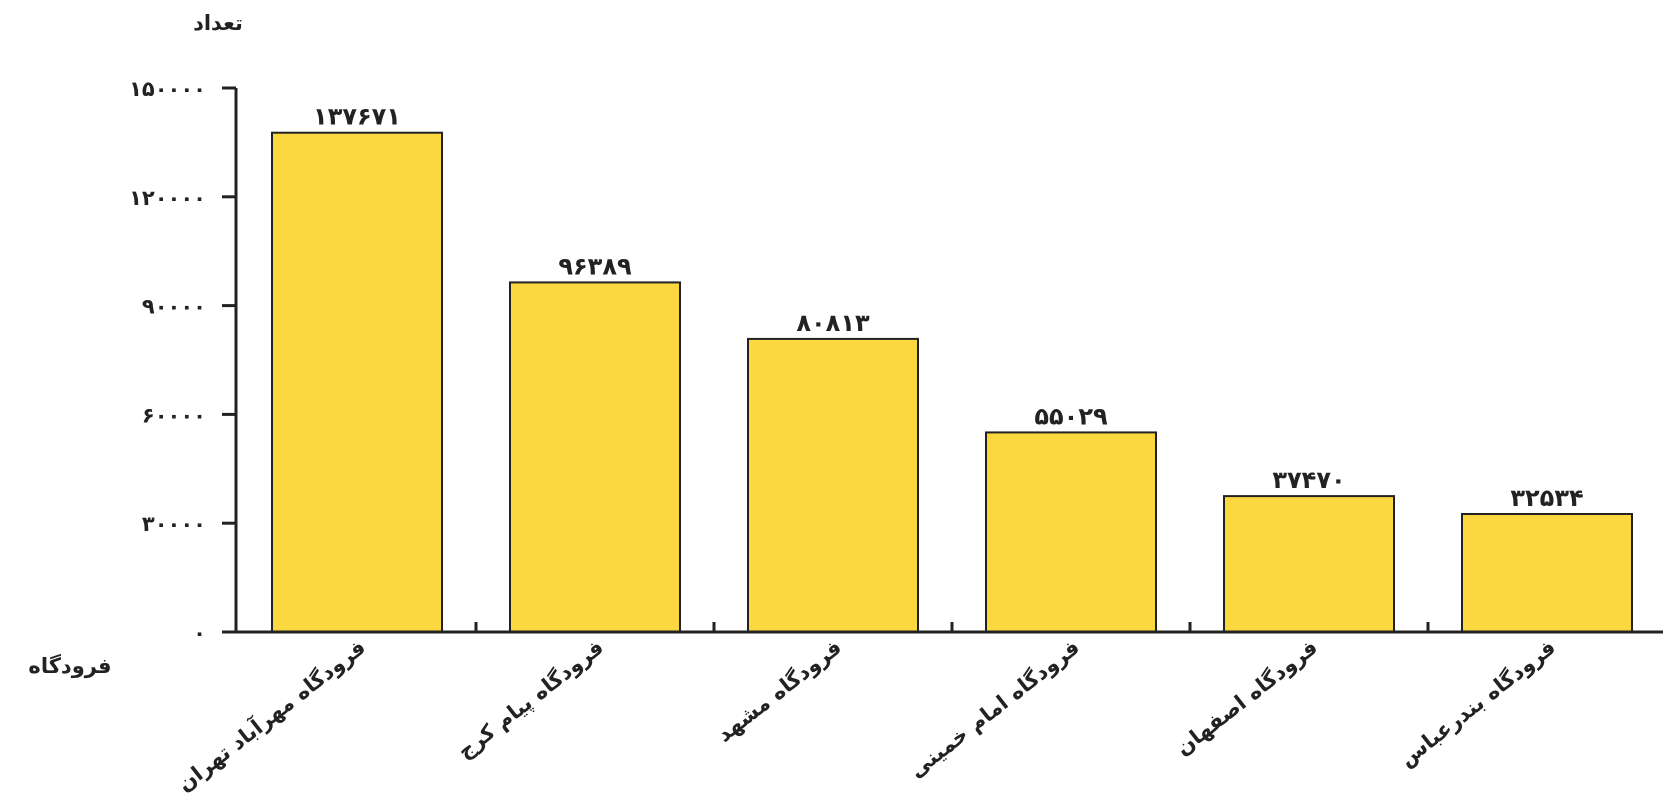 This screenshot has width=1680, height=805. I want to click on x-tick-label: فرودگاه مهرآباد تهران, so click(271, 715).